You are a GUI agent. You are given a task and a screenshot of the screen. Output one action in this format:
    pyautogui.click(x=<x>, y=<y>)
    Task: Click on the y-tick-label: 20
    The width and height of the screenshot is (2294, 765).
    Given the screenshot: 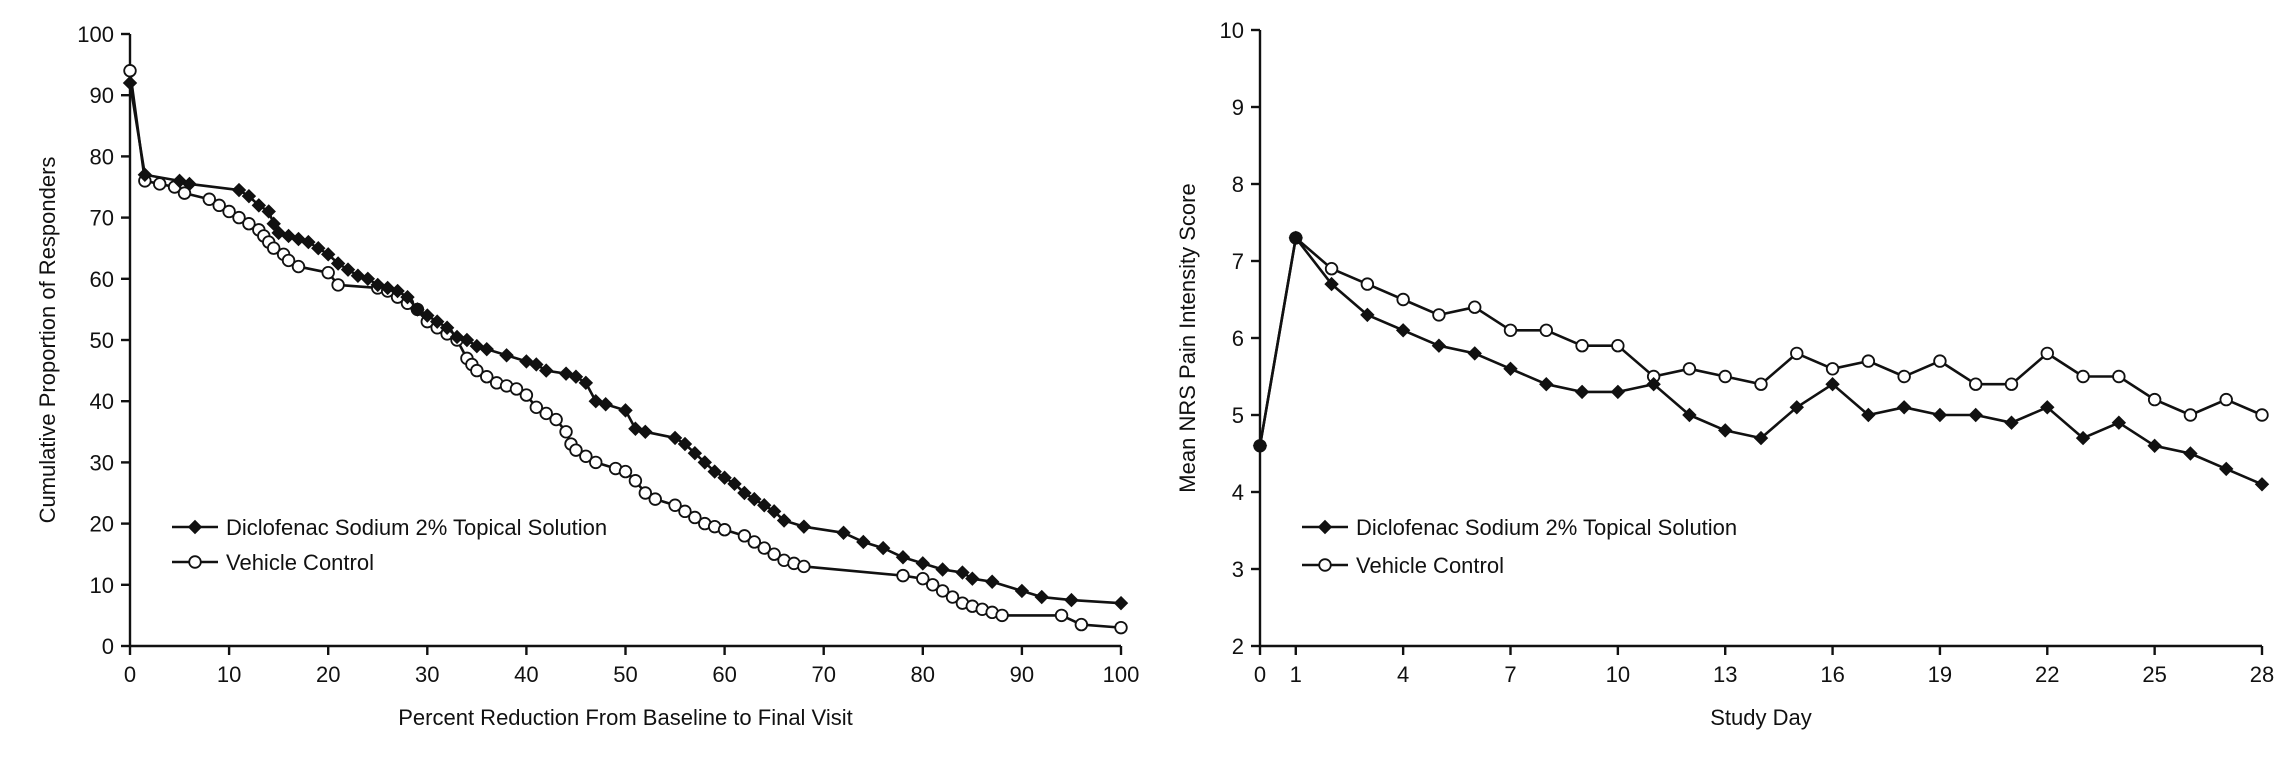 What is the action you would take?
    pyautogui.click(x=102, y=524)
    